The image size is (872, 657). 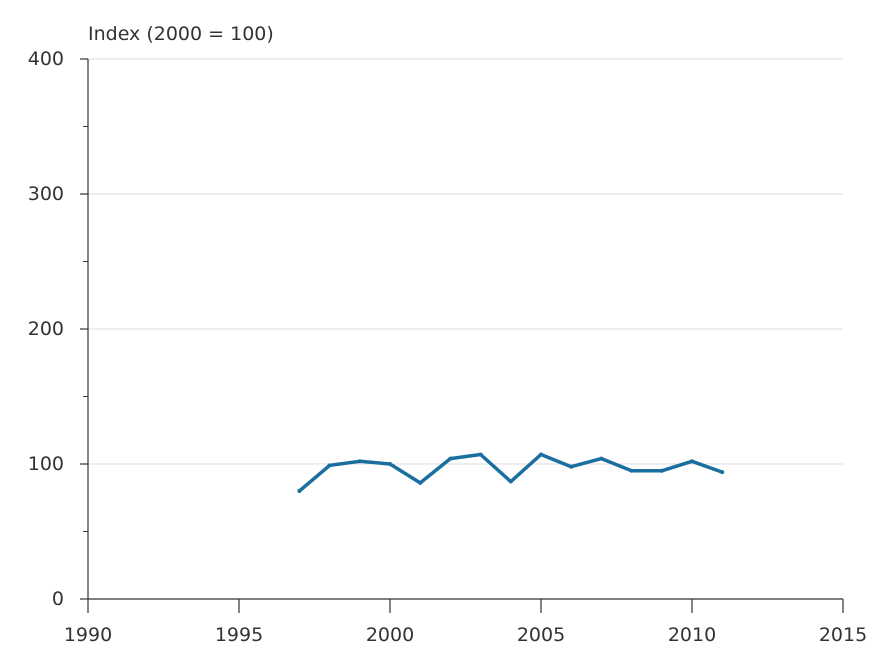 What do you see at coordinates (46, 194) in the screenshot?
I see `y-tick-label-300: 300` at bounding box center [46, 194].